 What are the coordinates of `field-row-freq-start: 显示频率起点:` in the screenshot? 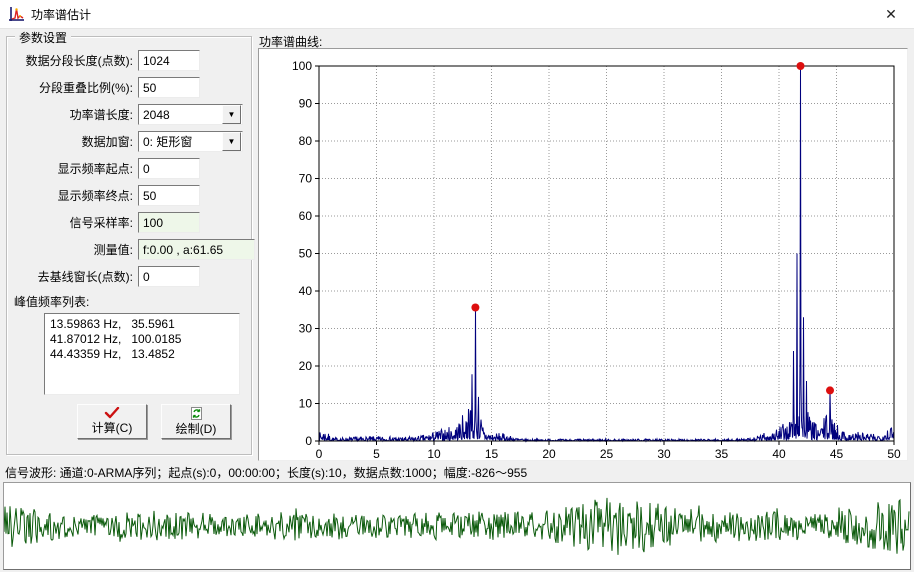 It's located at (128, 168).